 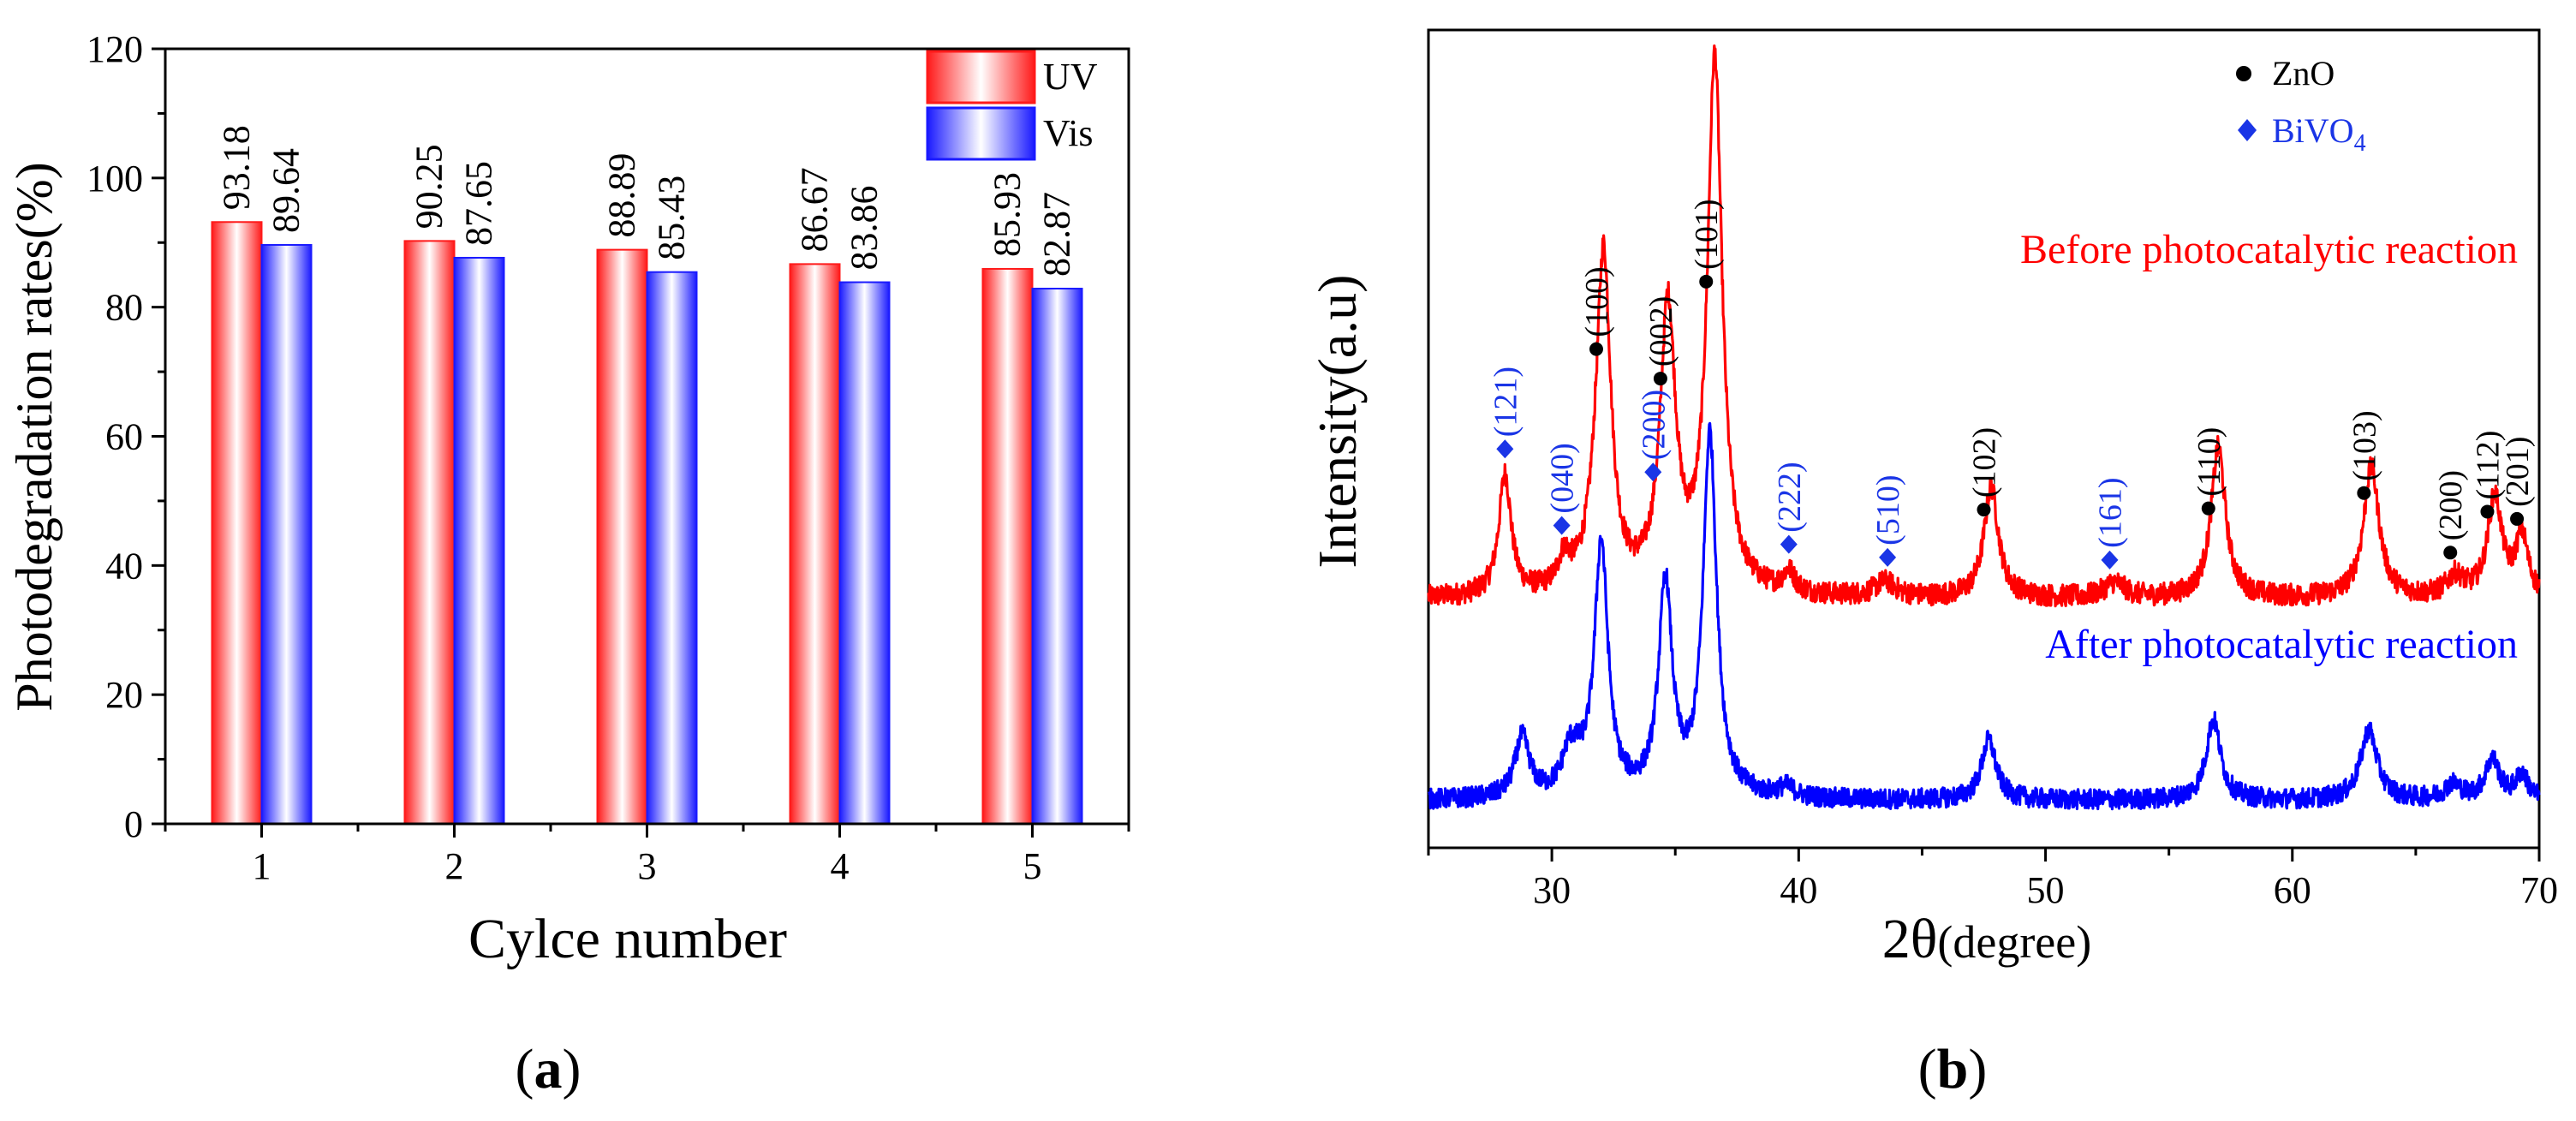 What do you see at coordinates (429, 186) in the screenshot?
I see `data-label-uv-cycle-2: 90.25` at bounding box center [429, 186].